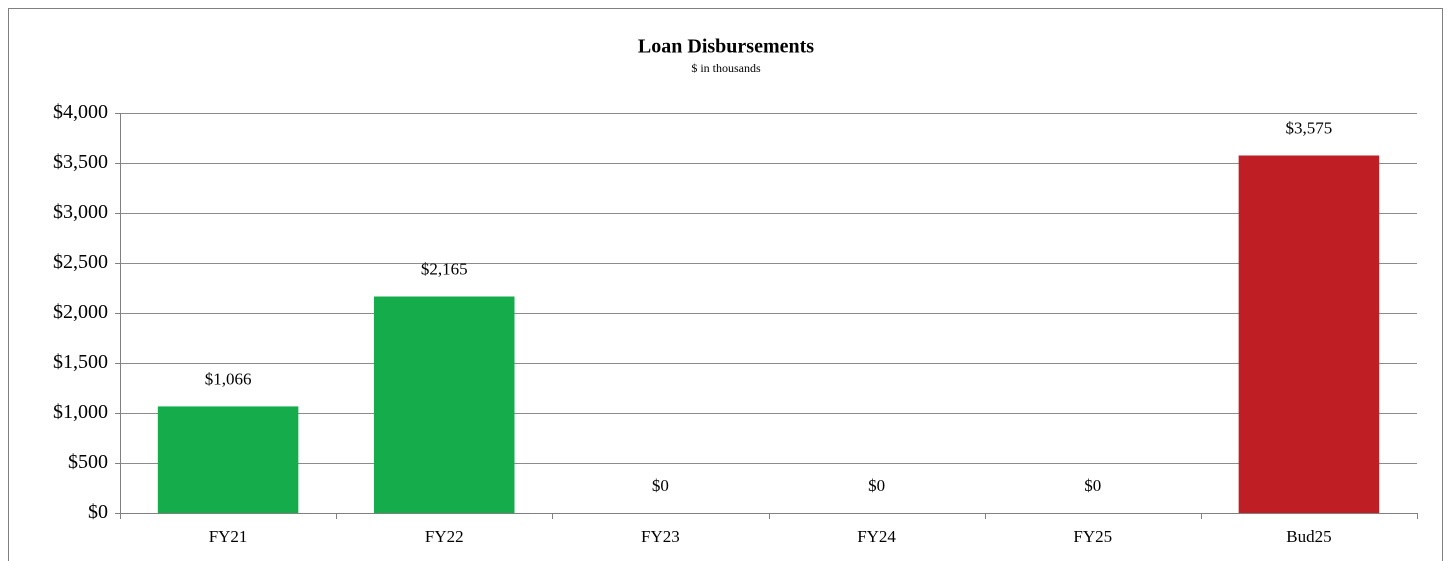  Describe the element at coordinates (80, 262) in the screenshot. I see `y-tick-label: $2,500` at that location.